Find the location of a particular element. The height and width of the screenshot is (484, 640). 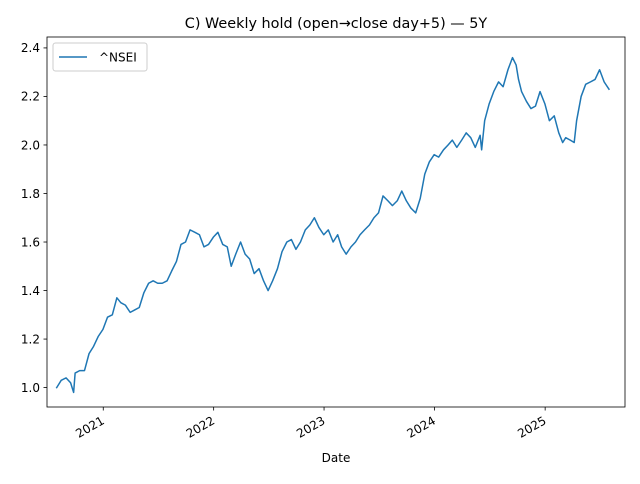

y-tick-label: 1.4 is located at coordinates (30, 291).